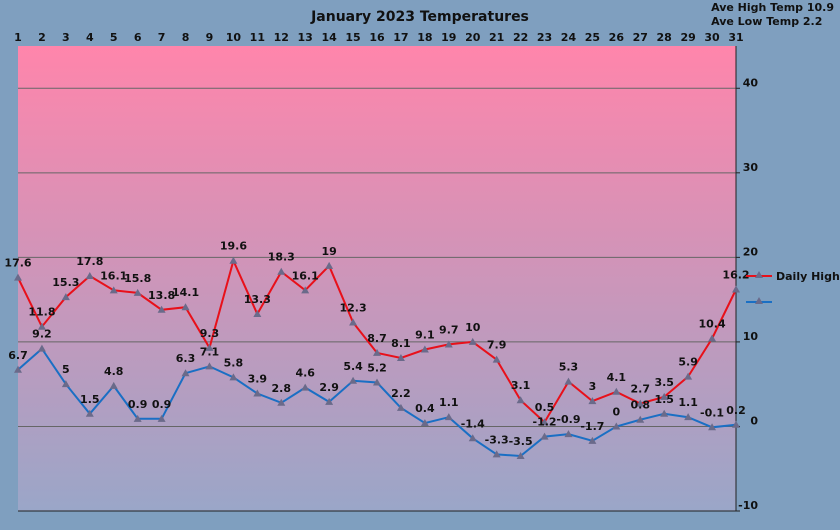 Image resolution: width=840 pixels, height=530 pixels. I want to click on data-label-high: 5.9, so click(688, 362).